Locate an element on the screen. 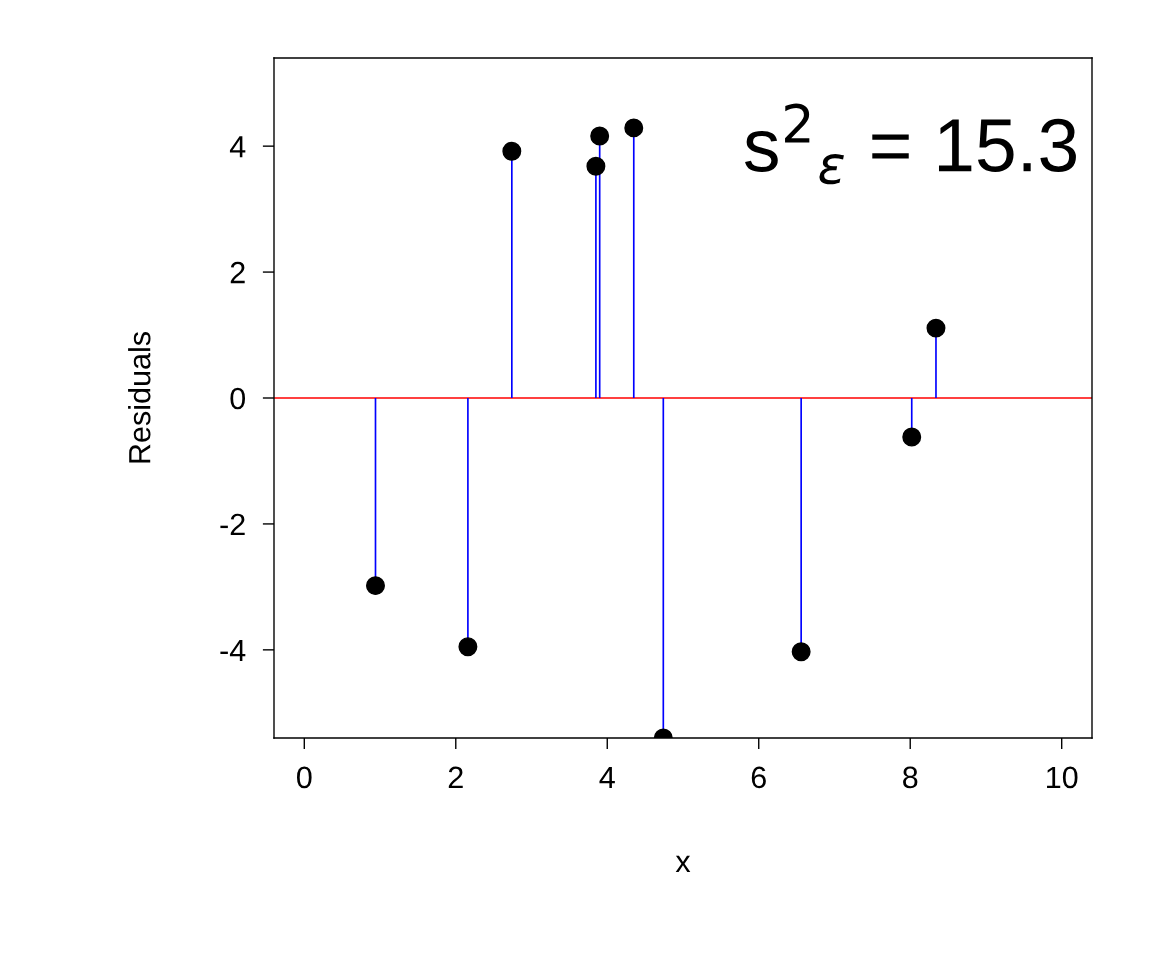  y-tick-label: 2 is located at coordinates (237, 272).